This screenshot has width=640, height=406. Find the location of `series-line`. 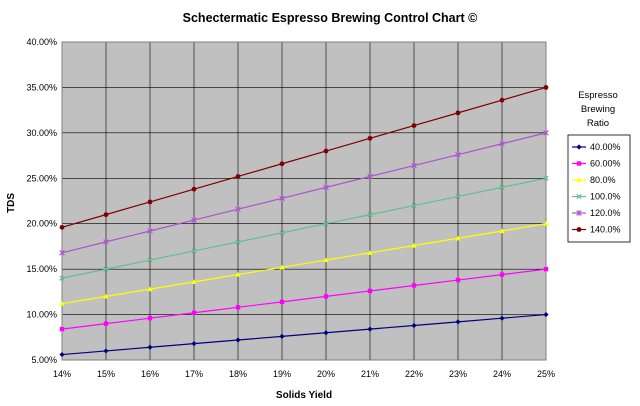

series-line is located at coordinates (304, 334).